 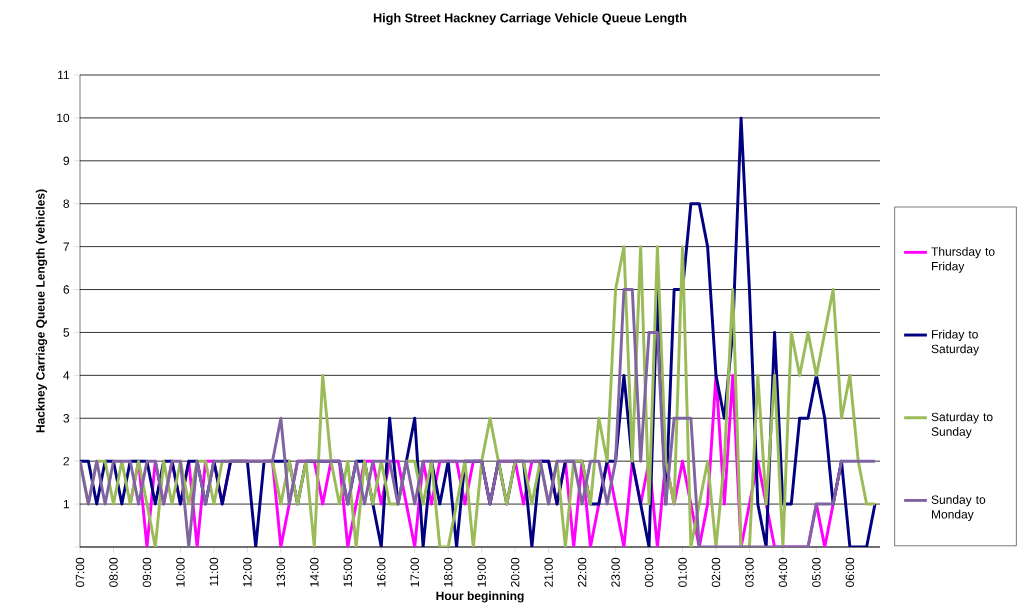 What do you see at coordinates (783, 572) in the screenshot?
I see `x-tick-label: 04:00` at bounding box center [783, 572].